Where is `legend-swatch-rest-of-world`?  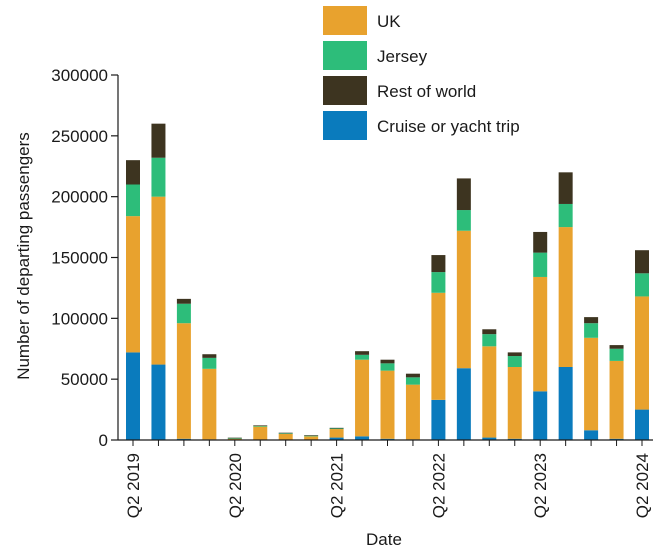
legend-swatch-rest-of-world is located at coordinates (345, 90).